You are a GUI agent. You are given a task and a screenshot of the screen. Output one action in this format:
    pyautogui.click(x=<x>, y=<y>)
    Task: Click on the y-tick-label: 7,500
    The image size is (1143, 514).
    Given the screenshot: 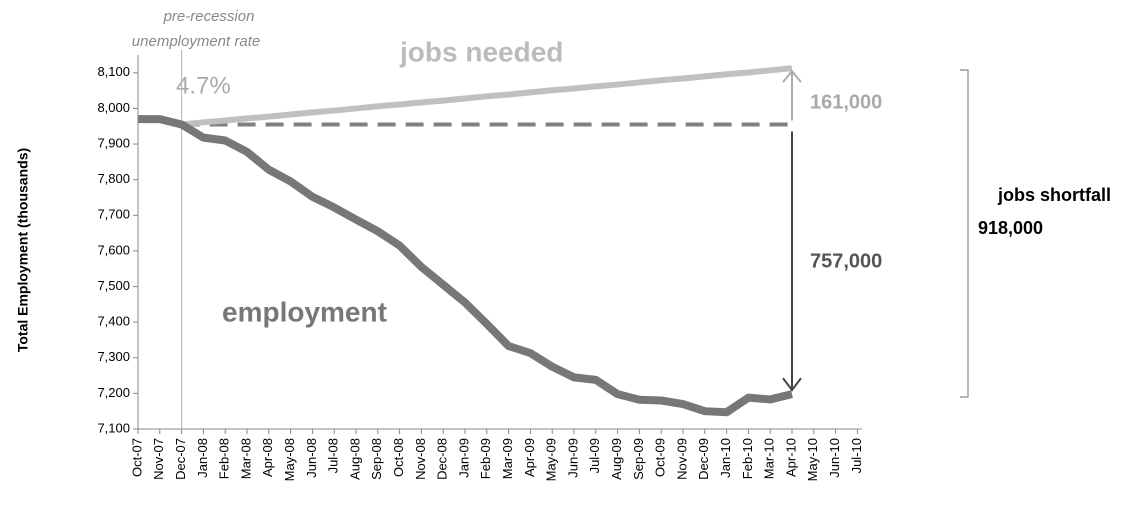 What is the action you would take?
    pyautogui.click(x=113, y=285)
    